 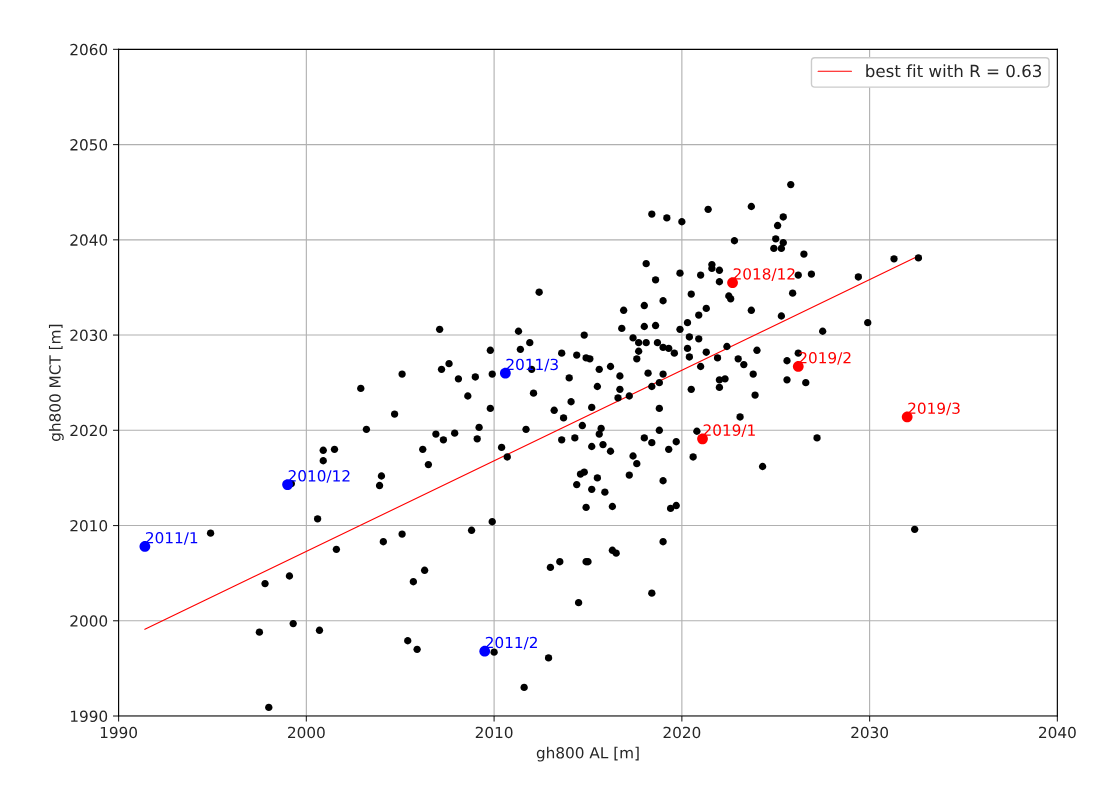 I want to click on y-tick-label: 2010, so click(x=89, y=526).